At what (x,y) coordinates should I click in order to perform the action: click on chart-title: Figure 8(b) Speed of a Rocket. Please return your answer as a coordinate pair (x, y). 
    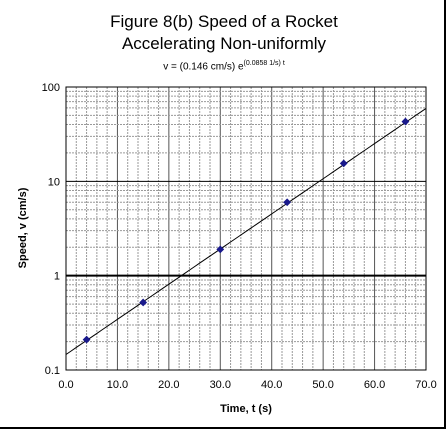
    Looking at the image, I should click on (224, 21).